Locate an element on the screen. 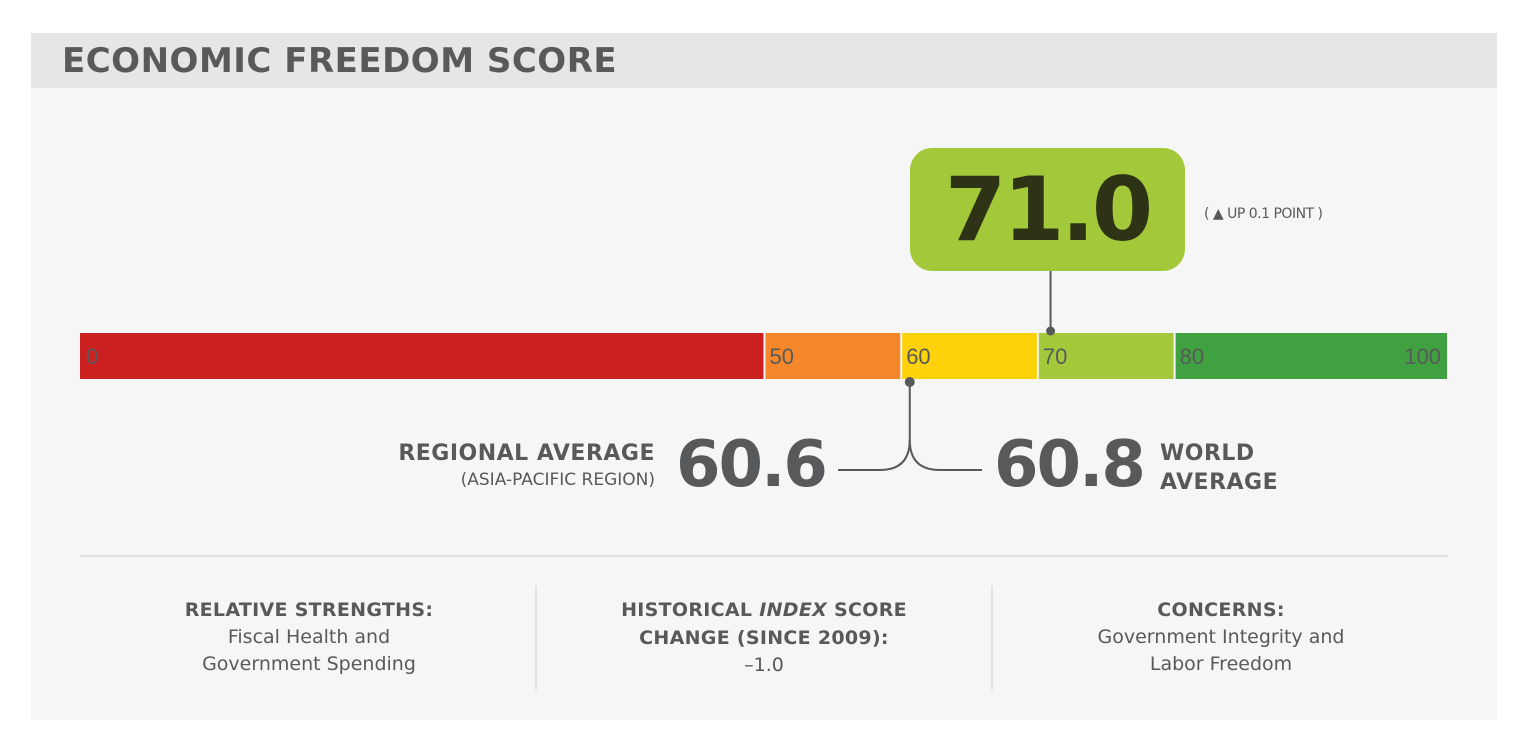  relative-strengths-line1: Fiscal Health and is located at coordinates (309, 637).